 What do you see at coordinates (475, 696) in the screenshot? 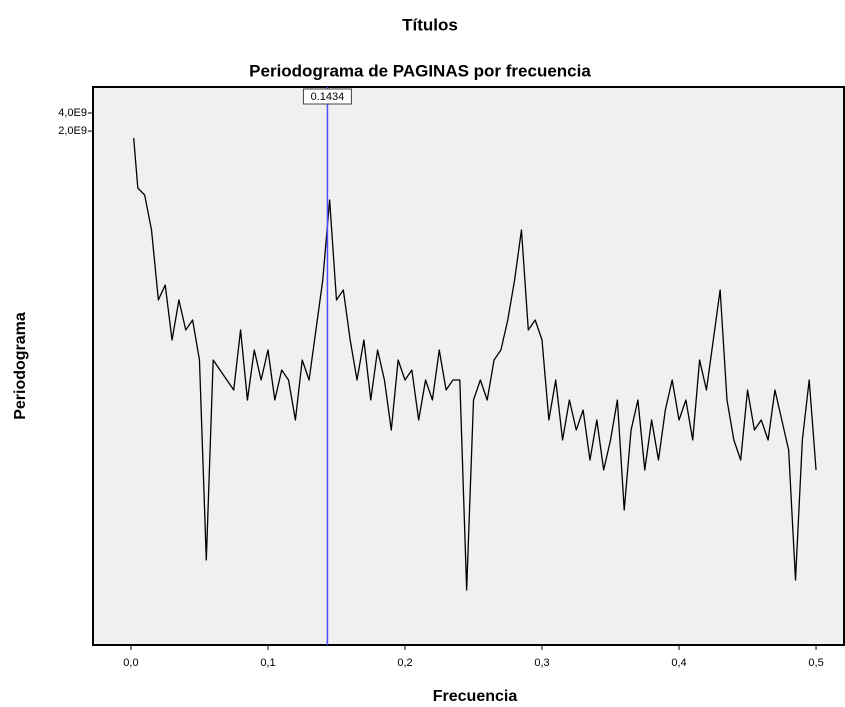
I see `x-axis-title: Frecuencia` at bounding box center [475, 696].